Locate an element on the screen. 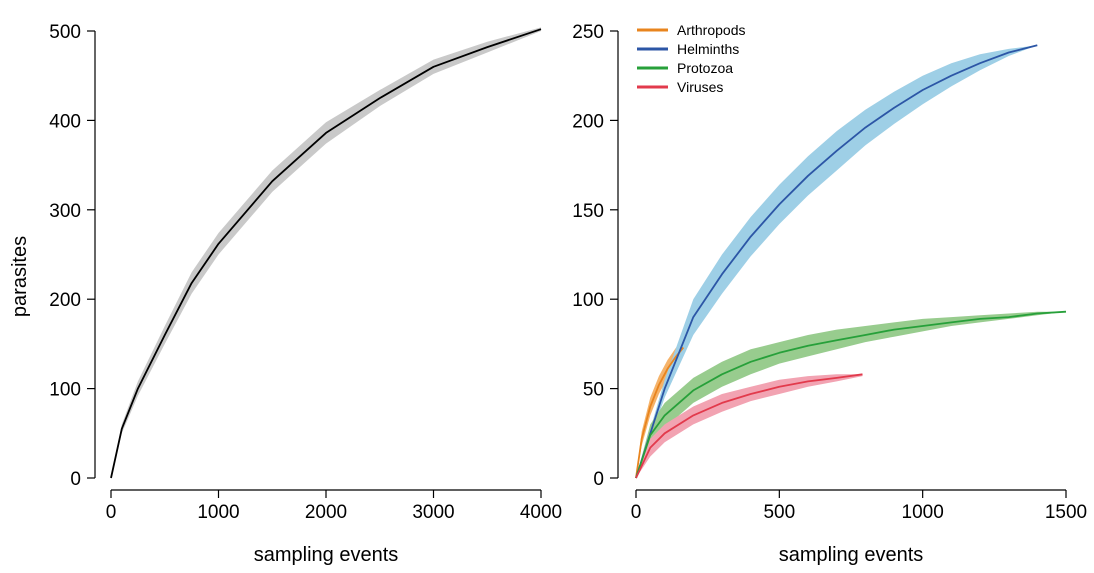 This screenshot has width=1094, height=573. legend: Arthropods Helminths Protozoa Viruses is located at coordinates (691, 58).